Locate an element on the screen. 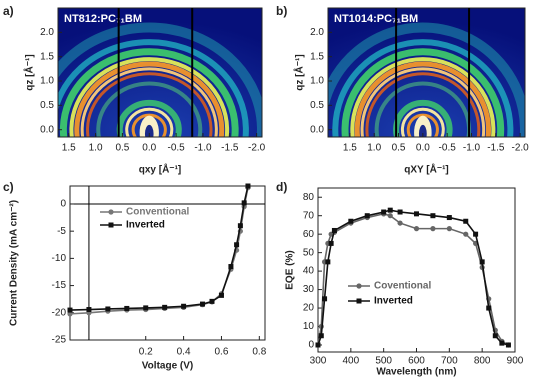 The width and height of the screenshot is (550, 378). panel-label: c) is located at coordinates (8, 187).